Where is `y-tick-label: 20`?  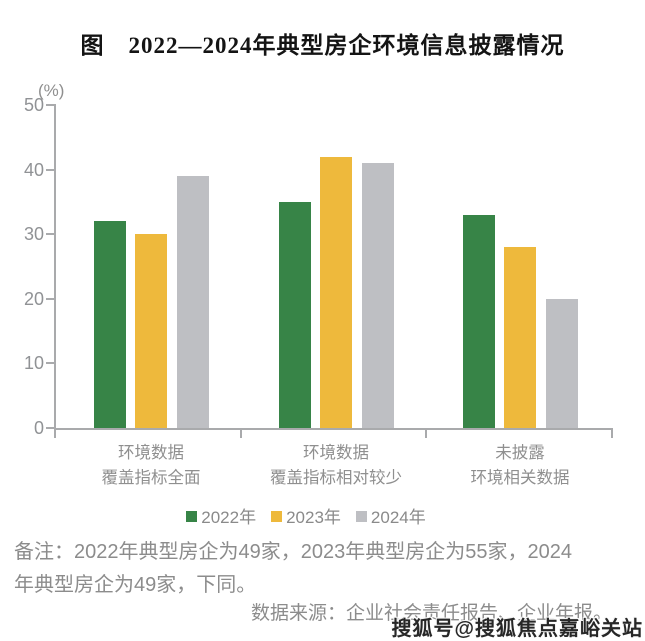 y-tick-label: 20 is located at coordinates (33, 299).